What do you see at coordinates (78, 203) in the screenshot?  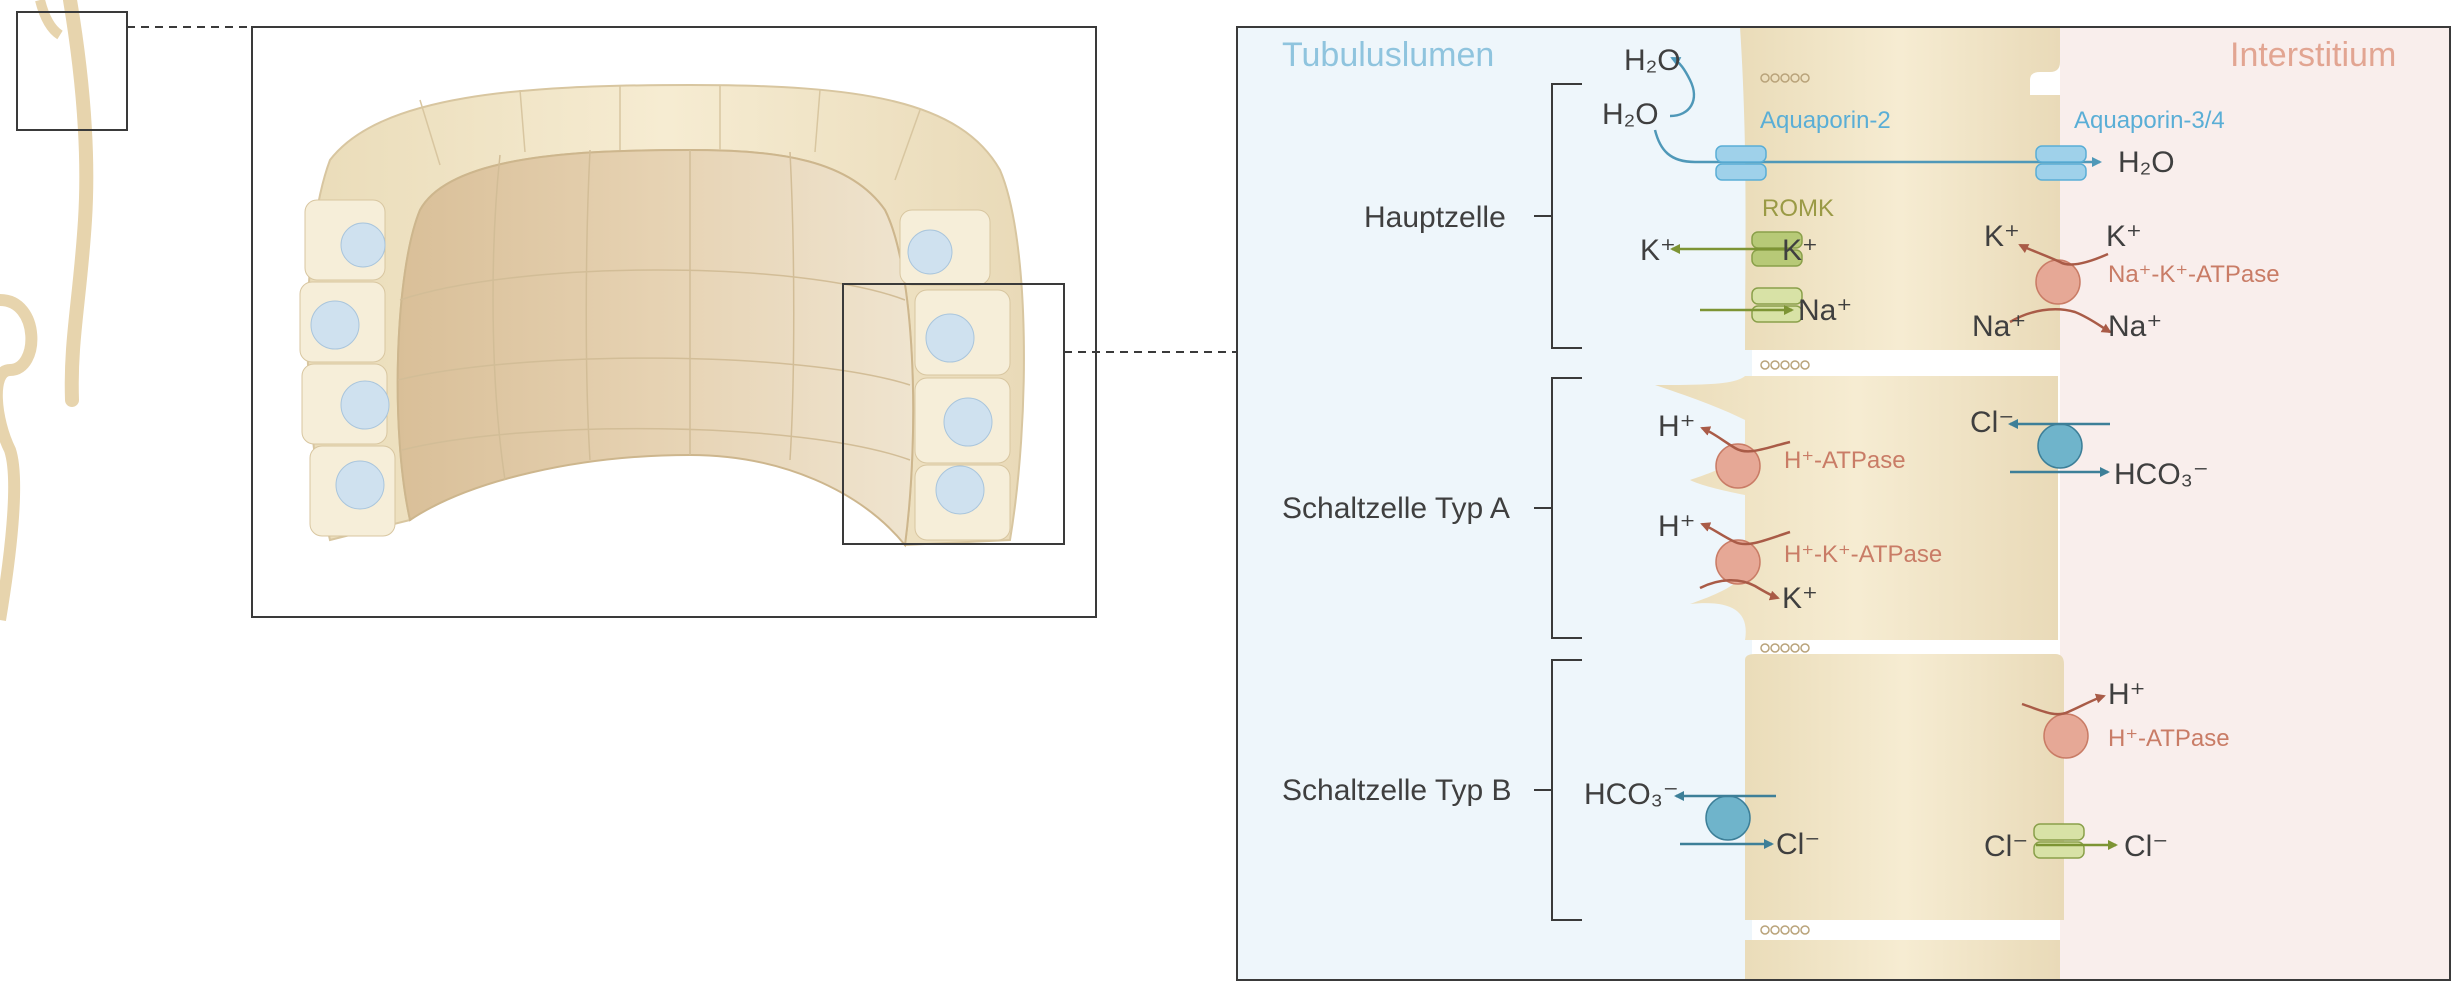 I see `tubule-strand` at bounding box center [78, 203].